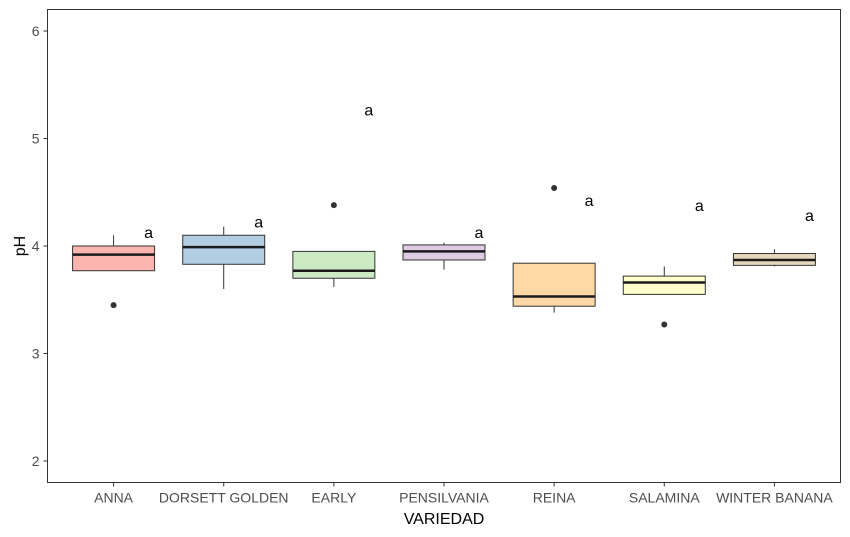  Describe the element at coordinates (36, 461) in the screenshot. I see `y-tick-label: 2` at that location.